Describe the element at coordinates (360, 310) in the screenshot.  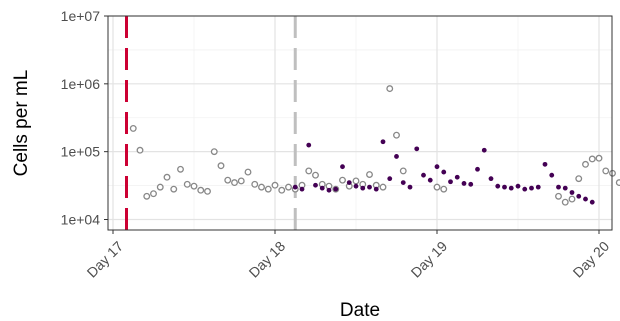
I see `x-axis-title: Date` at that location.